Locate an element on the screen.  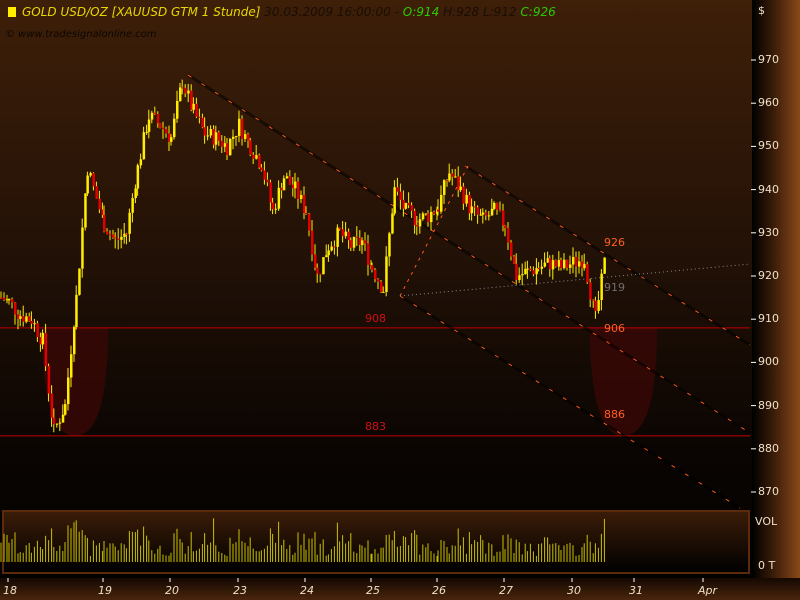
open-value: O:914 is located at coordinates (421, 12).